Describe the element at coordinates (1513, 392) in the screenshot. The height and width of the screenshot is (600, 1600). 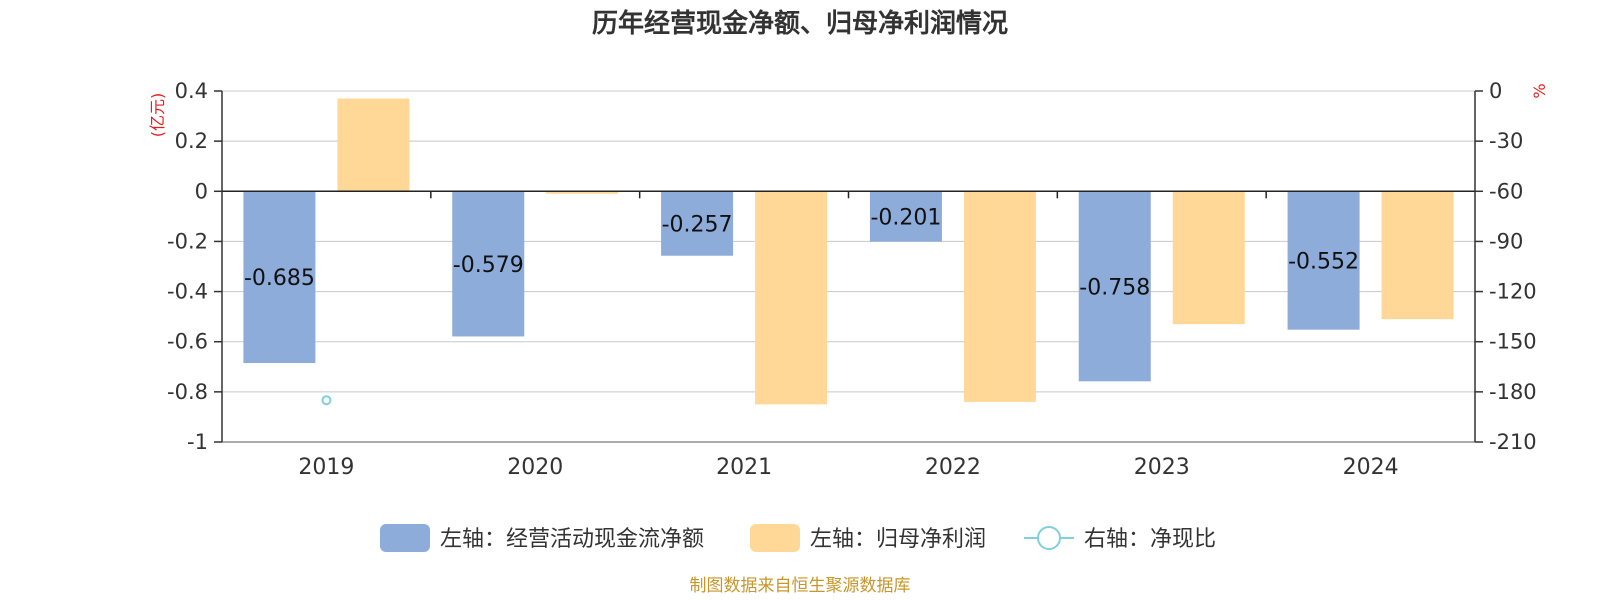
I see `right-tick-label: -180` at that location.